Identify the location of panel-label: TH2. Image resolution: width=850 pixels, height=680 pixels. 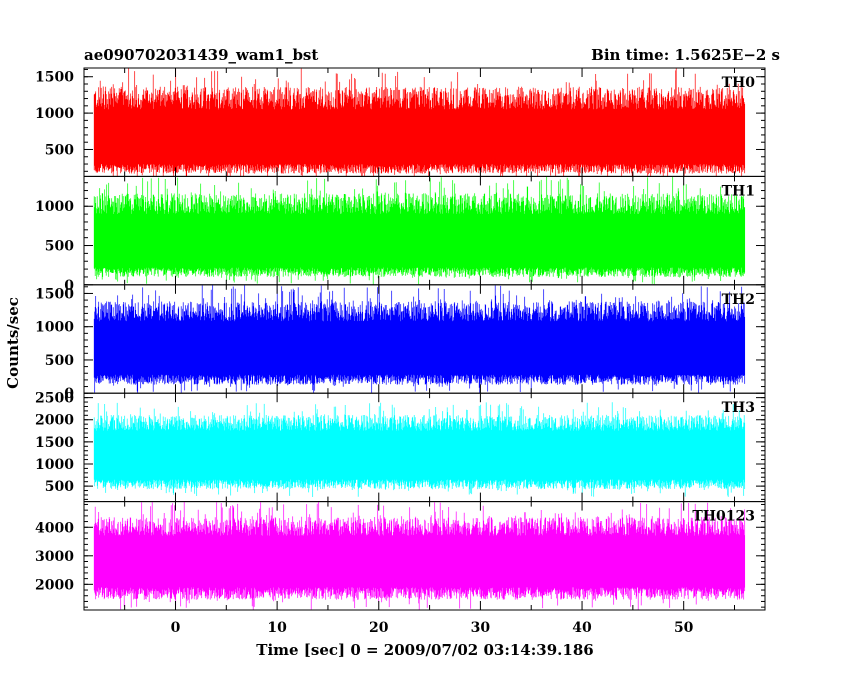
(738, 300).